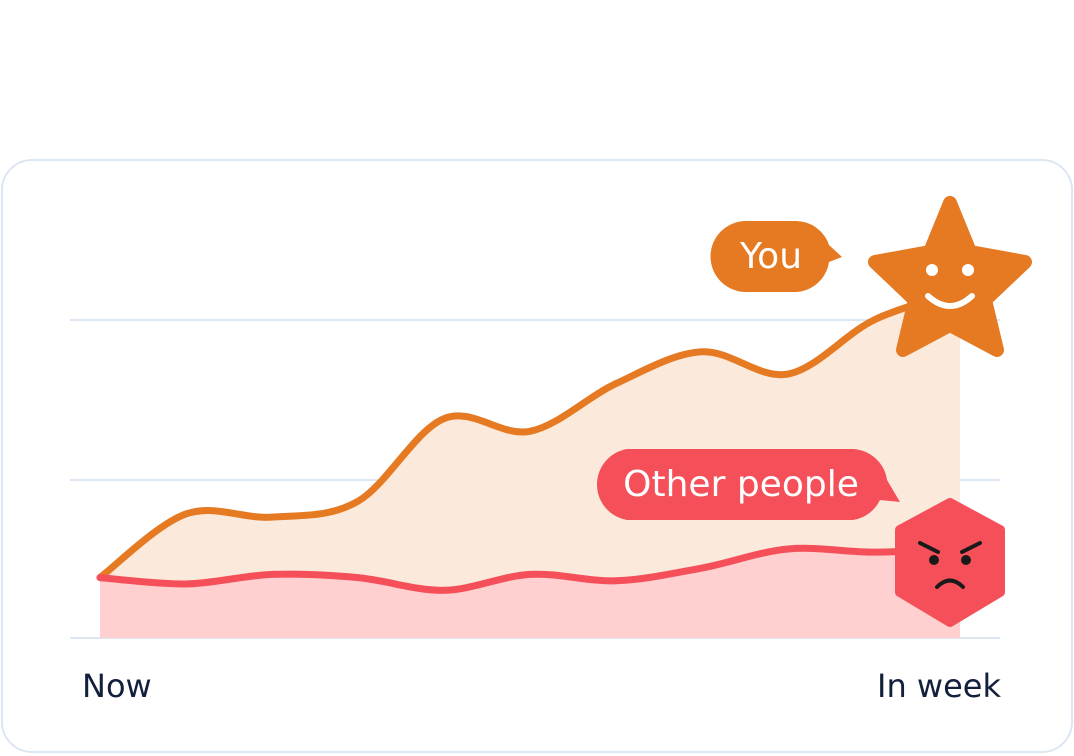 Image resolution: width=1074 pixels, height=756 pixels. What do you see at coordinates (950, 276) in the screenshot?
I see `star-icon` at bounding box center [950, 276].